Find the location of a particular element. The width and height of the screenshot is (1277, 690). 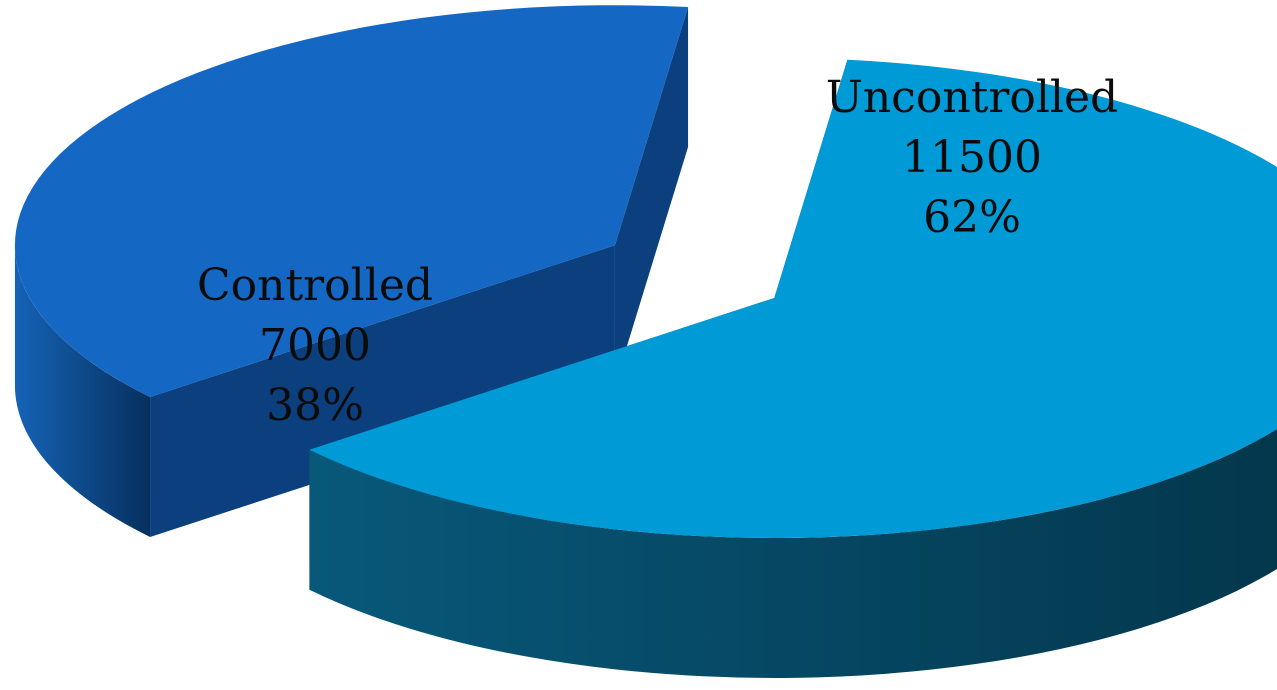

slice-label-uncontrolled-value: 11500 is located at coordinates (972, 157).